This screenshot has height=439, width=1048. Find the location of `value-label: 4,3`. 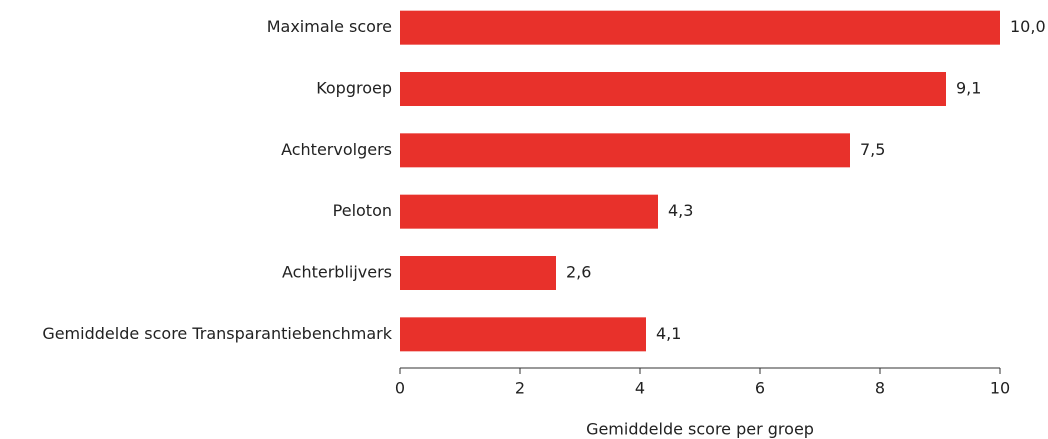

value-label: 4,3 is located at coordinates (680, 210).